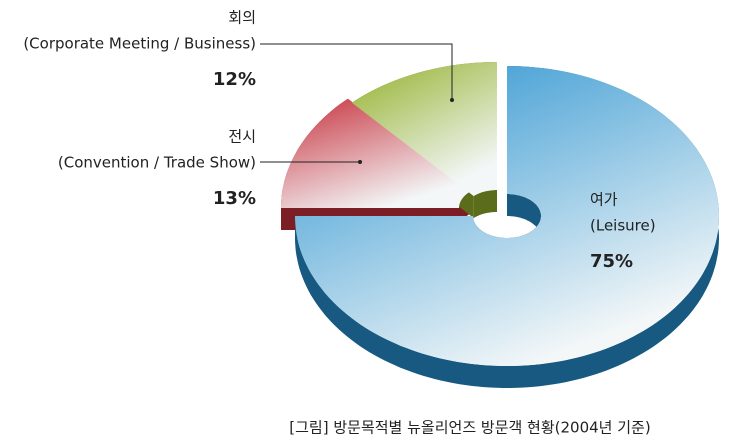 Image resolution: width=740 pixels, height=445 pixels. Describe the element at coordinates (139, 44) in the screenshot. I see `slice-label-detail: (Corporate Meeting / Business)` at that location.